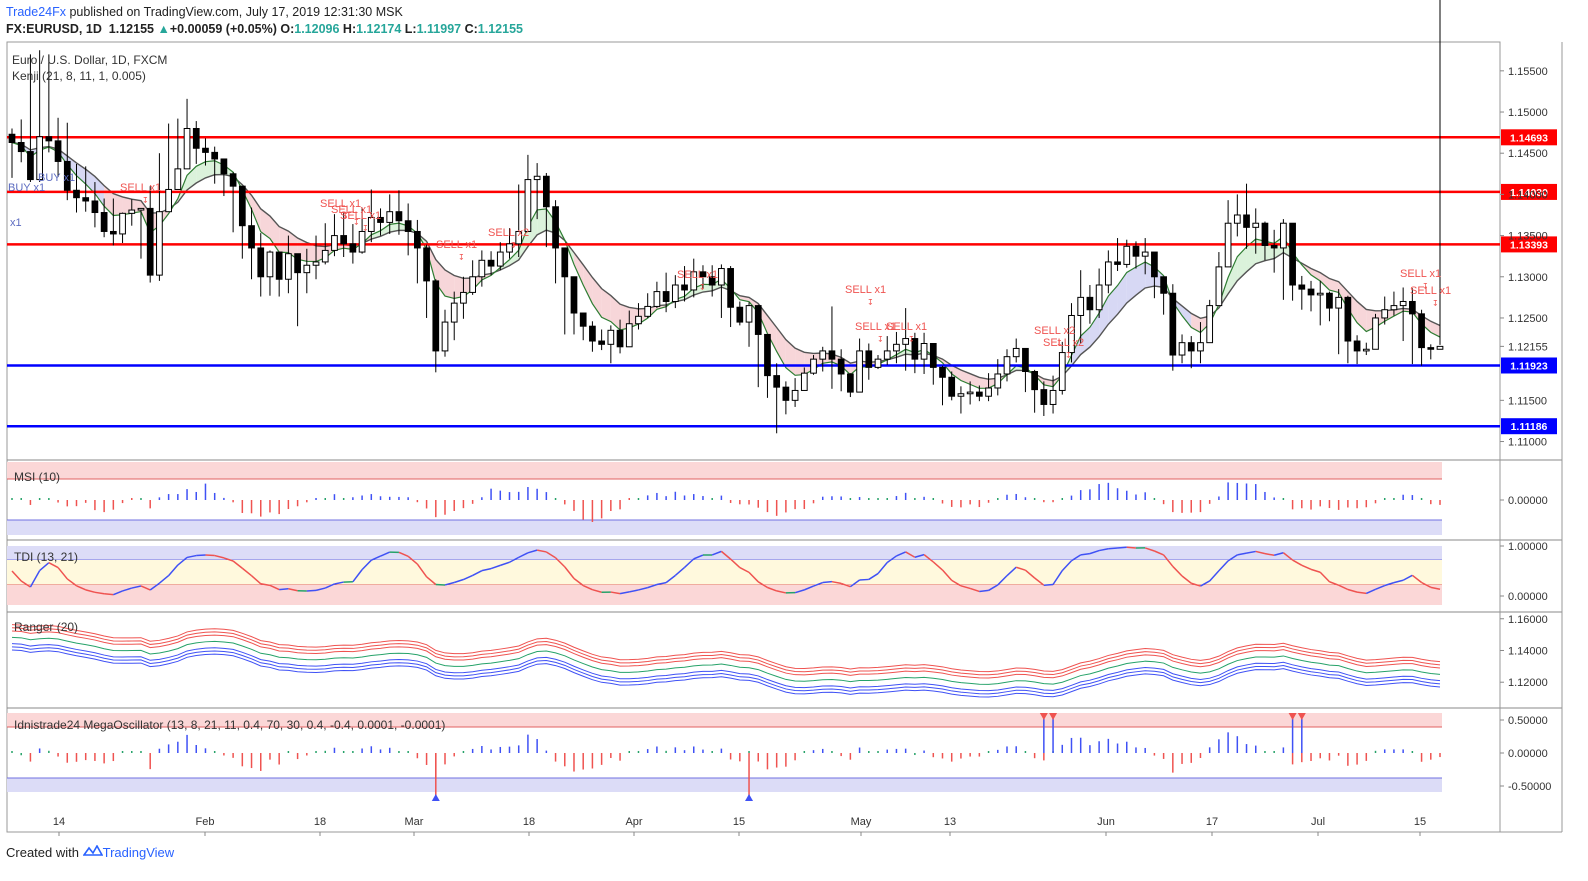  I want to click on last-price-tag, so click(1529, 346).